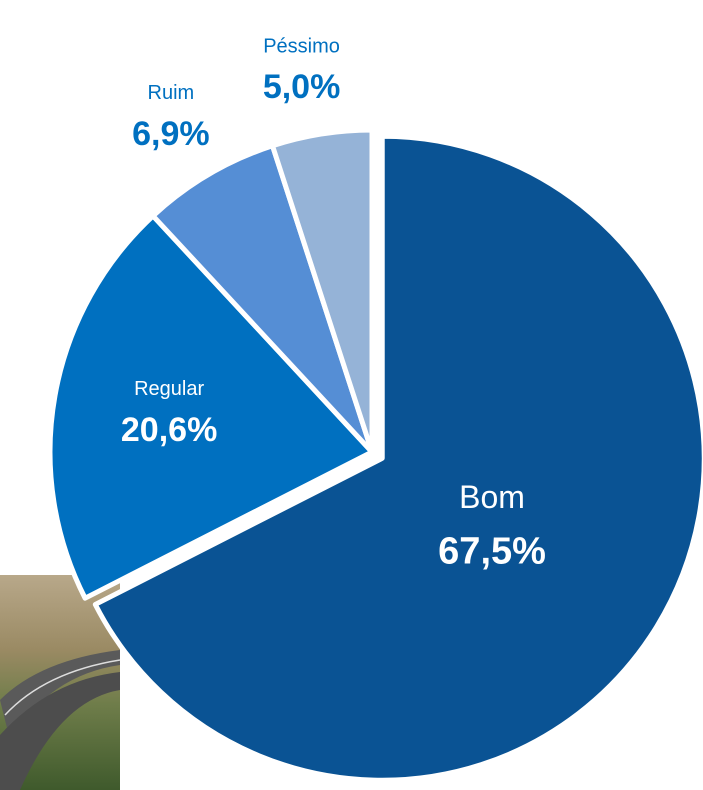 The height and width of the screenshot is (790, 703). Describe the element at coordinates (169, 389) in the screenshot. I see `slice-name: Regular` at that location.